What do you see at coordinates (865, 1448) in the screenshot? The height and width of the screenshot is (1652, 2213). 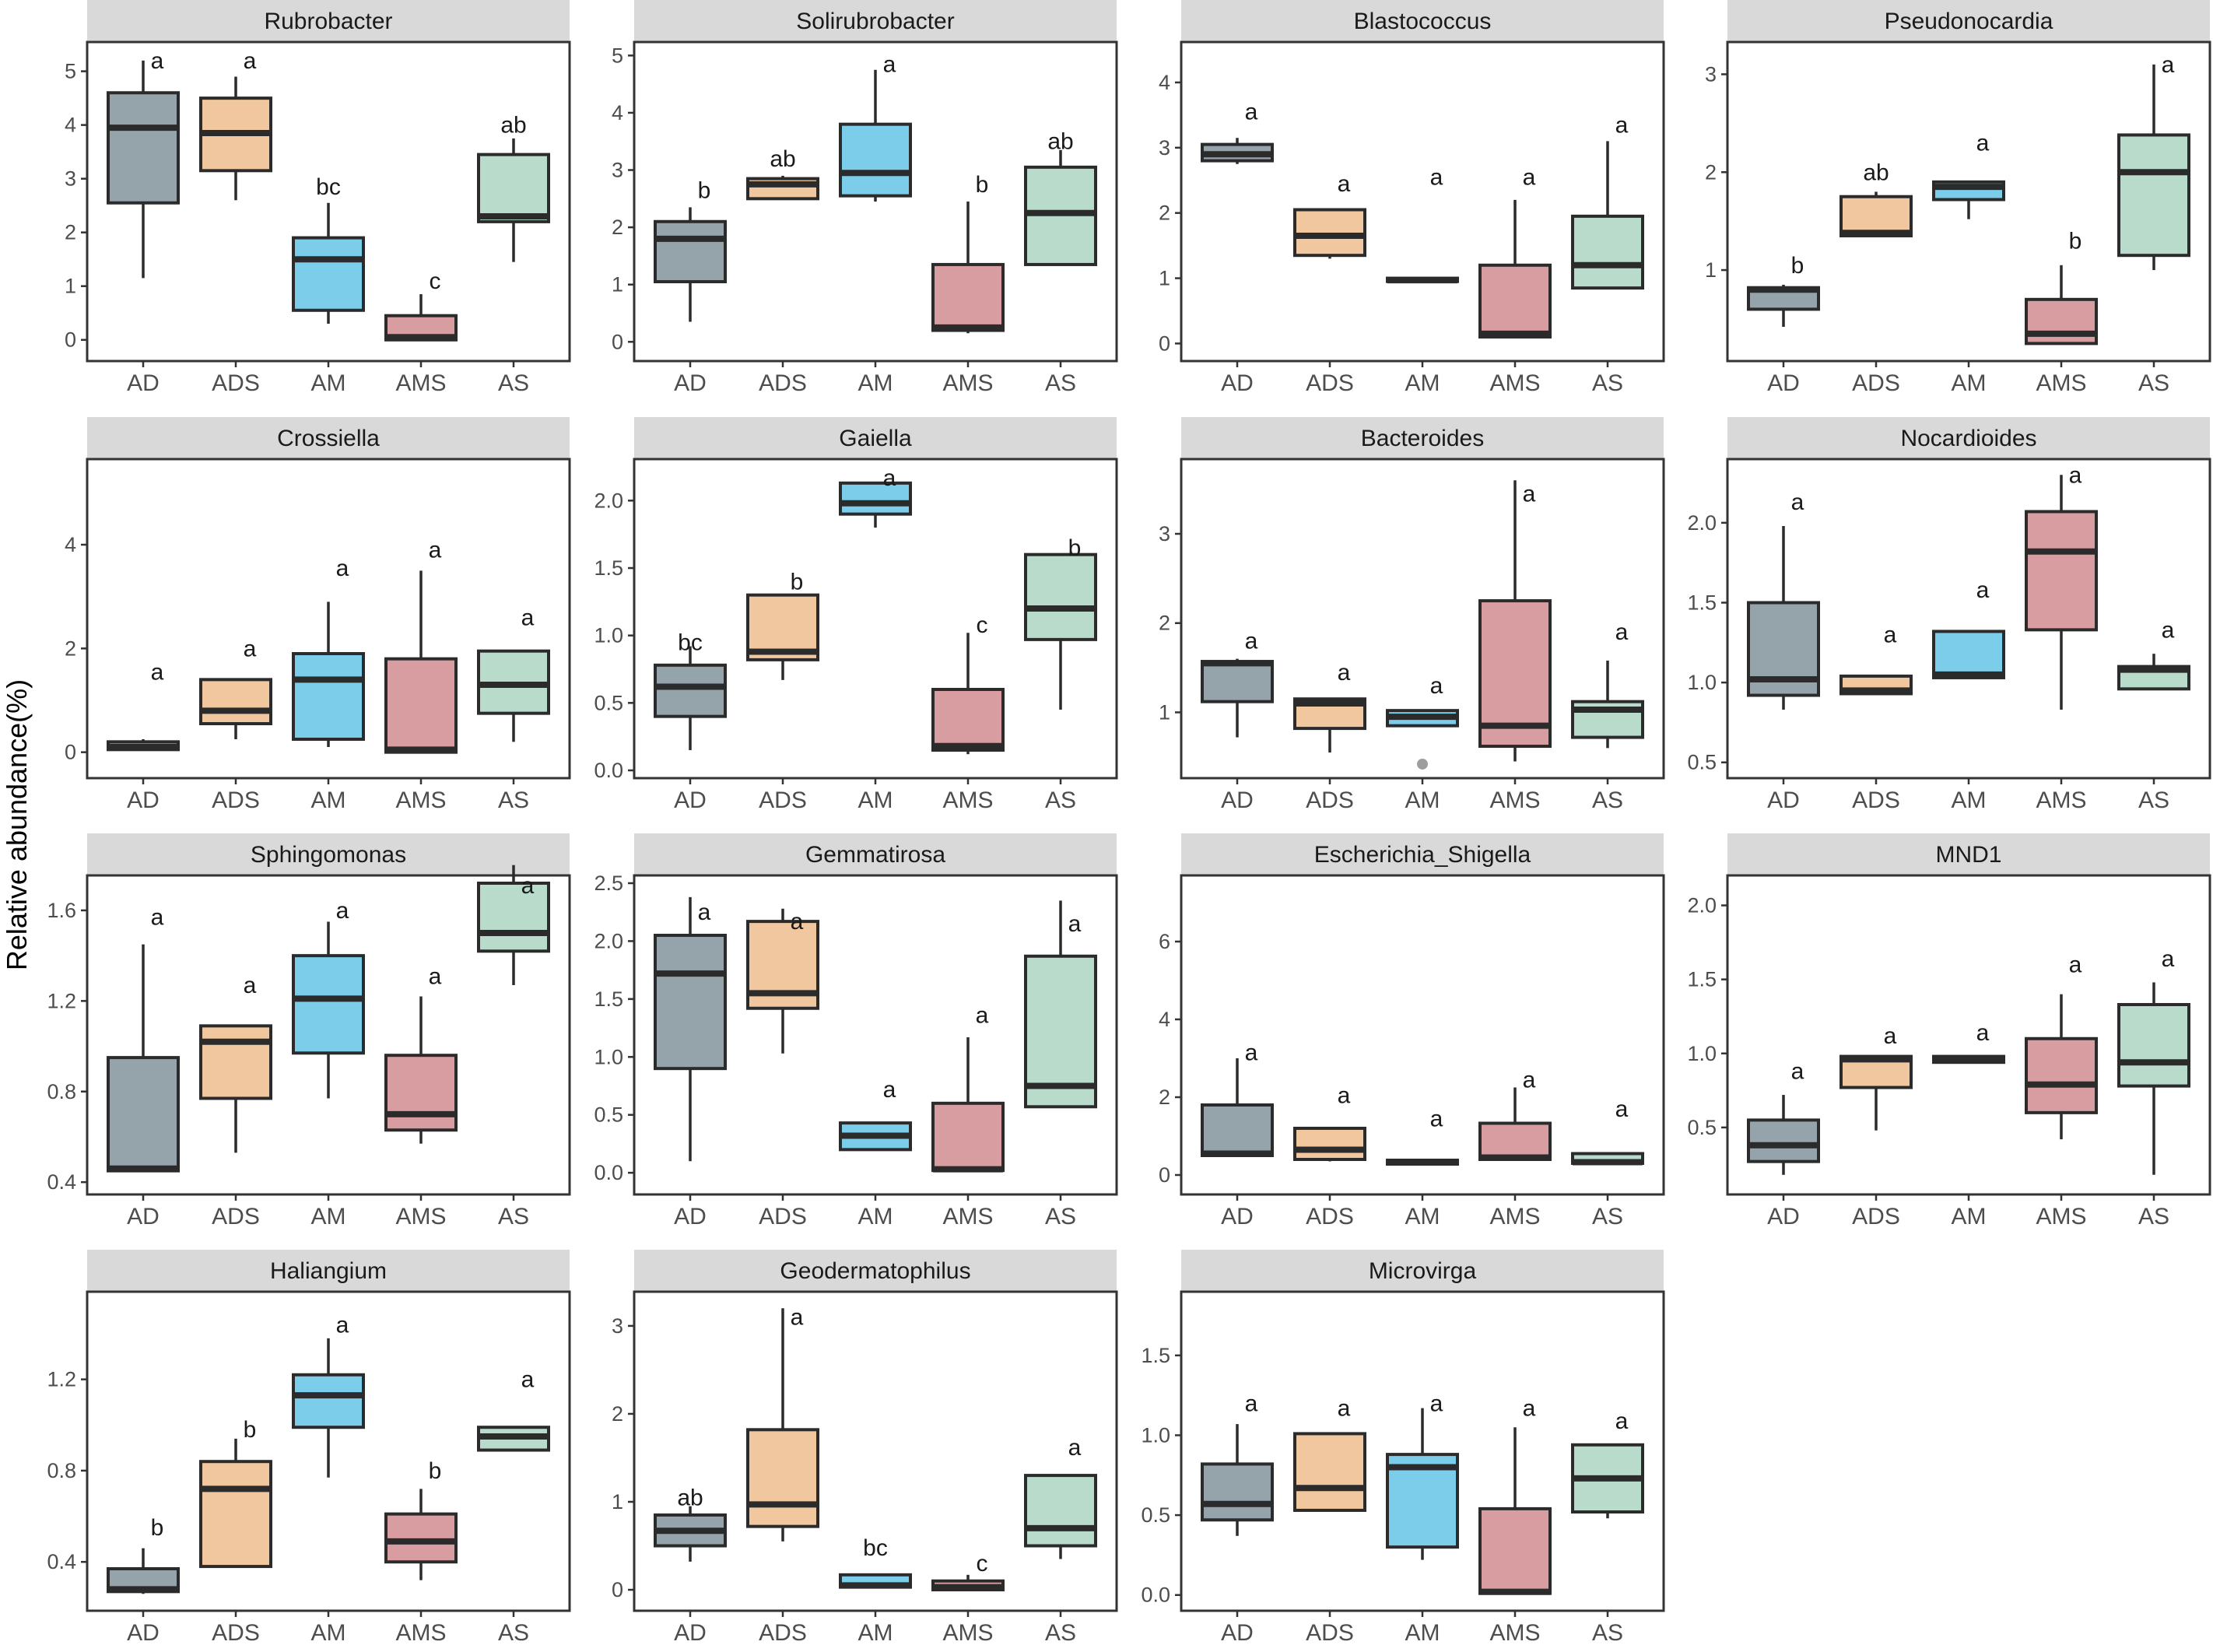 I see `facet-panel: Geodermatophilus 0 1 2 3 AD ADS AM AMS AS ab a bc c a` at bounding box center [865, 1448].